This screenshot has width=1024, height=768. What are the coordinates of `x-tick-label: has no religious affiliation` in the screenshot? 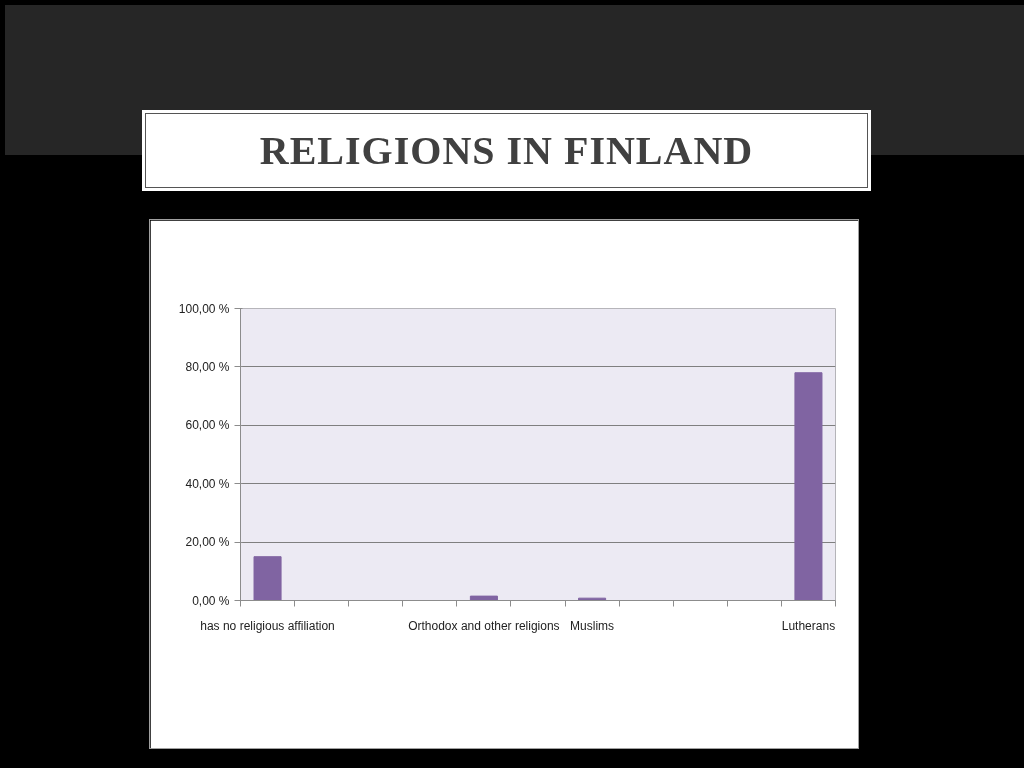 It's located at (267, 625).